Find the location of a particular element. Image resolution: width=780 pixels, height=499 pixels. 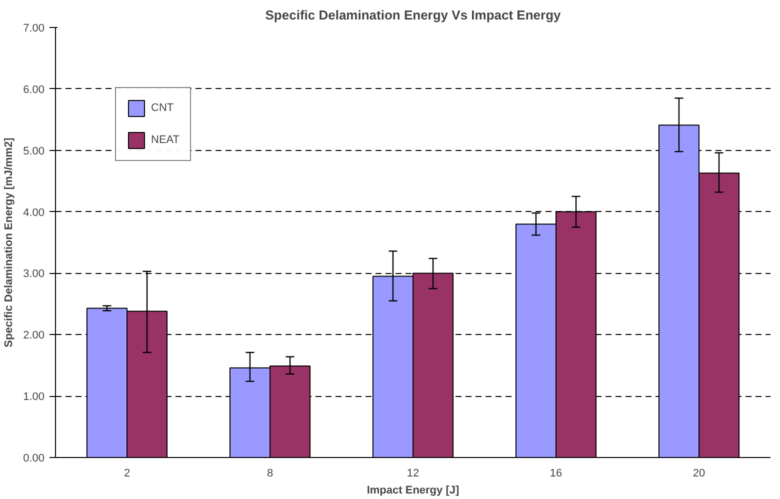

legend-label: NEAT is located at coordinates (165, 140).